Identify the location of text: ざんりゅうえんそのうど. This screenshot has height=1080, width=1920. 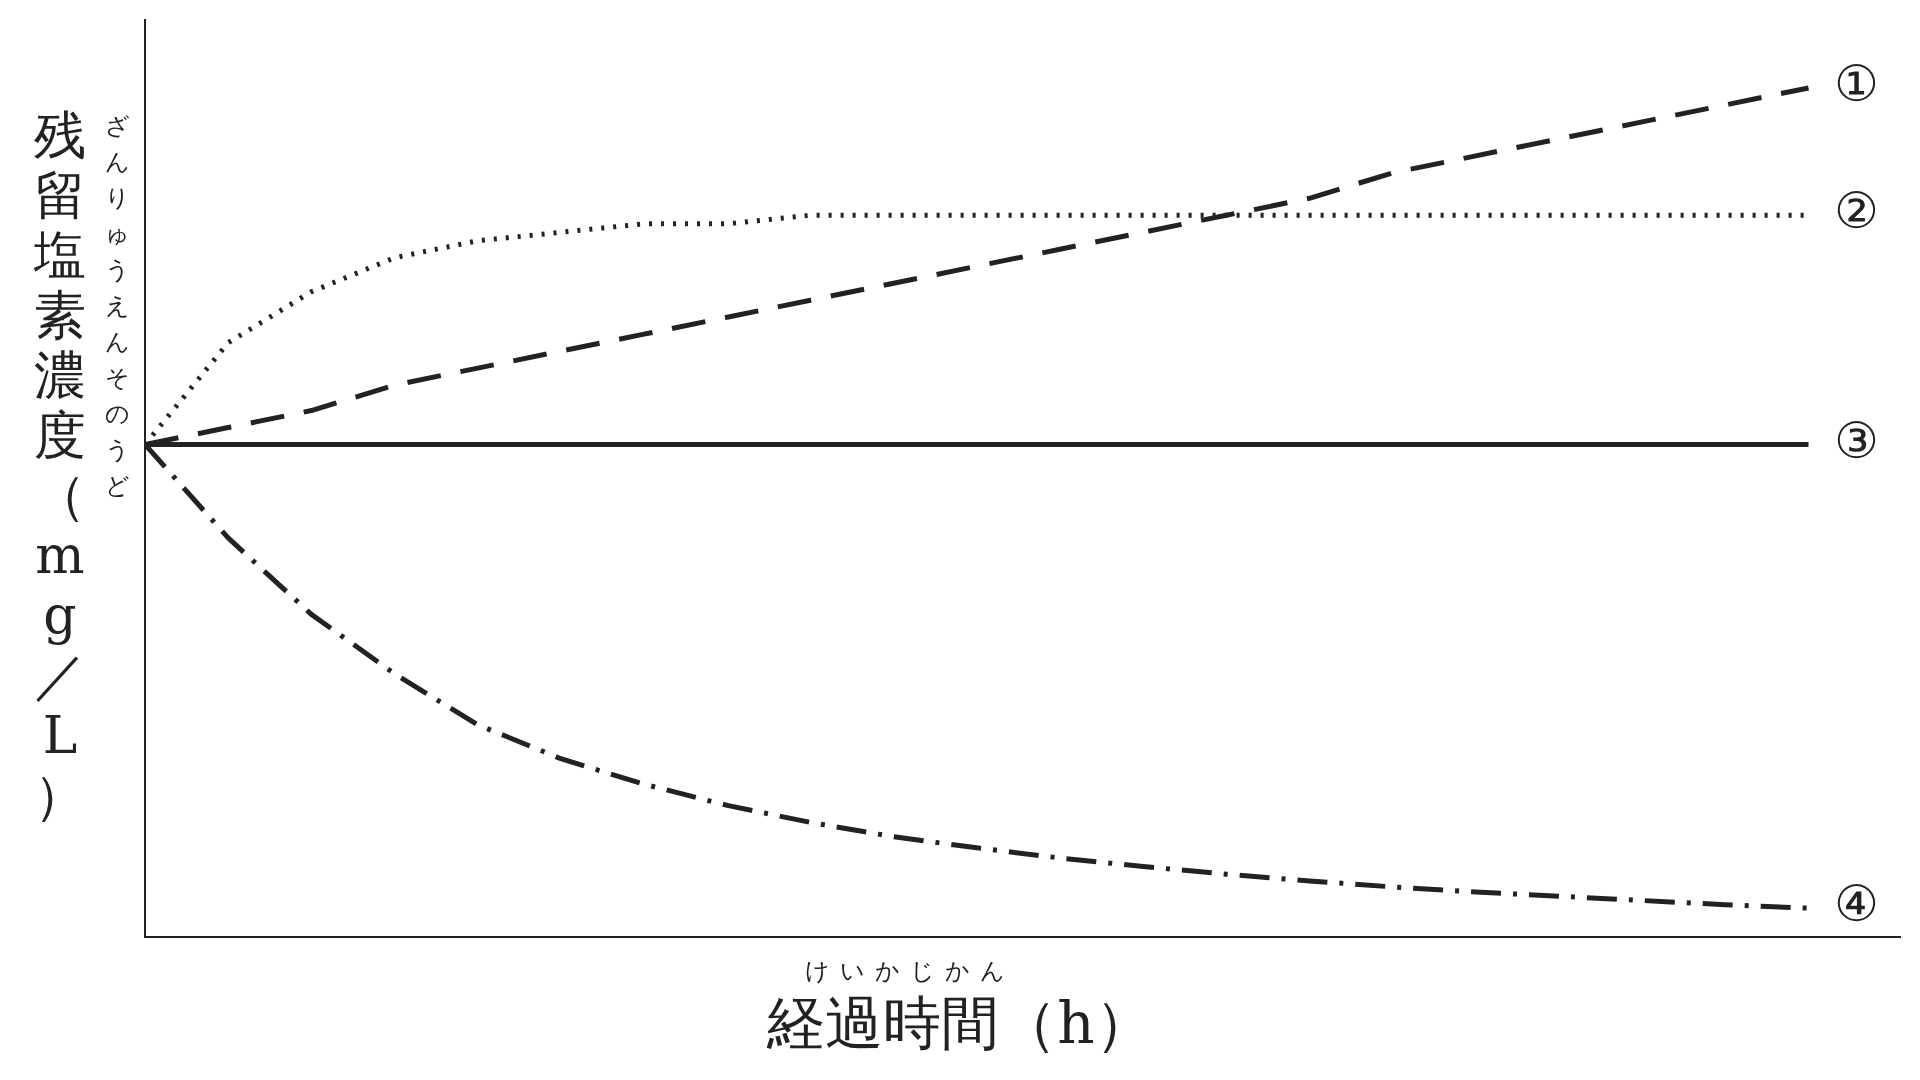
(117, 306).